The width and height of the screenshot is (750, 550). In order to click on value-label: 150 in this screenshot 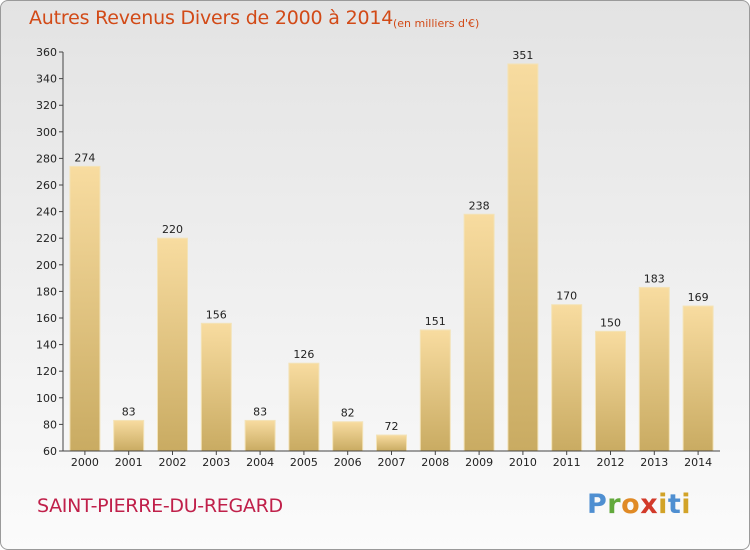, I will do `click(610, 322)`.